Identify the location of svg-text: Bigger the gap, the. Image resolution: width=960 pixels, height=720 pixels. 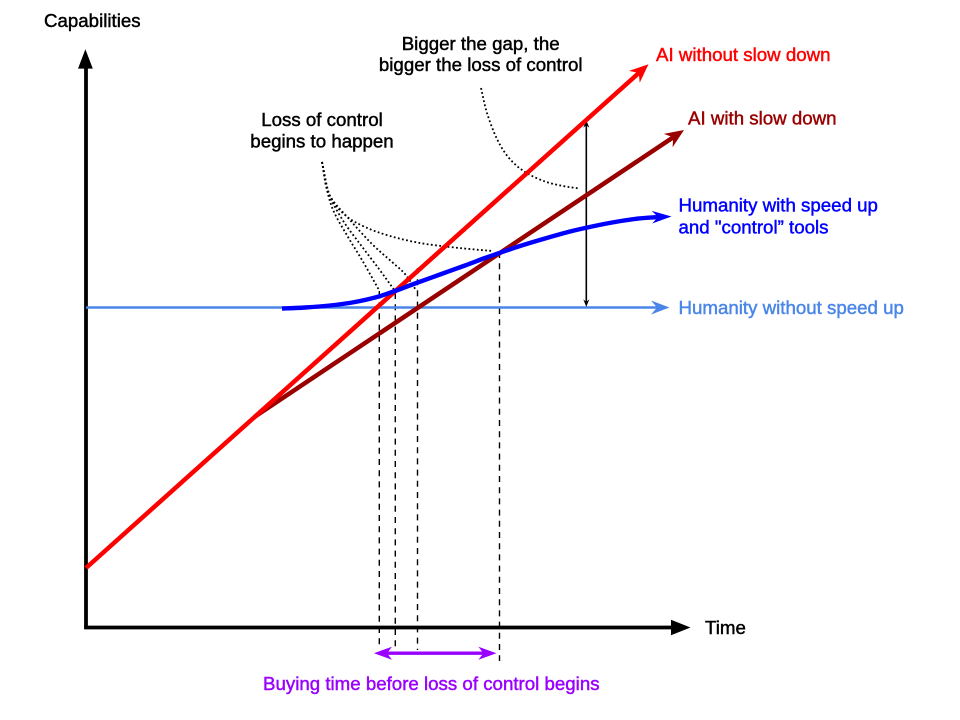
(481, 43).